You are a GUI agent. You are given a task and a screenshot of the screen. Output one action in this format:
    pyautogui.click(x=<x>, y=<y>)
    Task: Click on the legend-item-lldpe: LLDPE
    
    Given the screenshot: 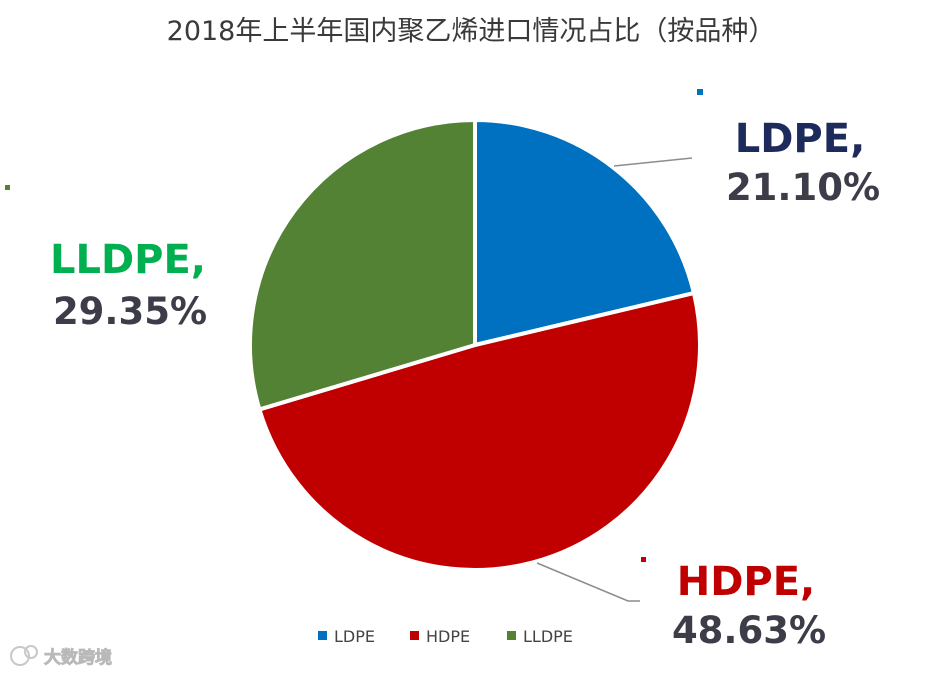 What is the action you would take?
    pyautogui.click(x=540, y=636)
    